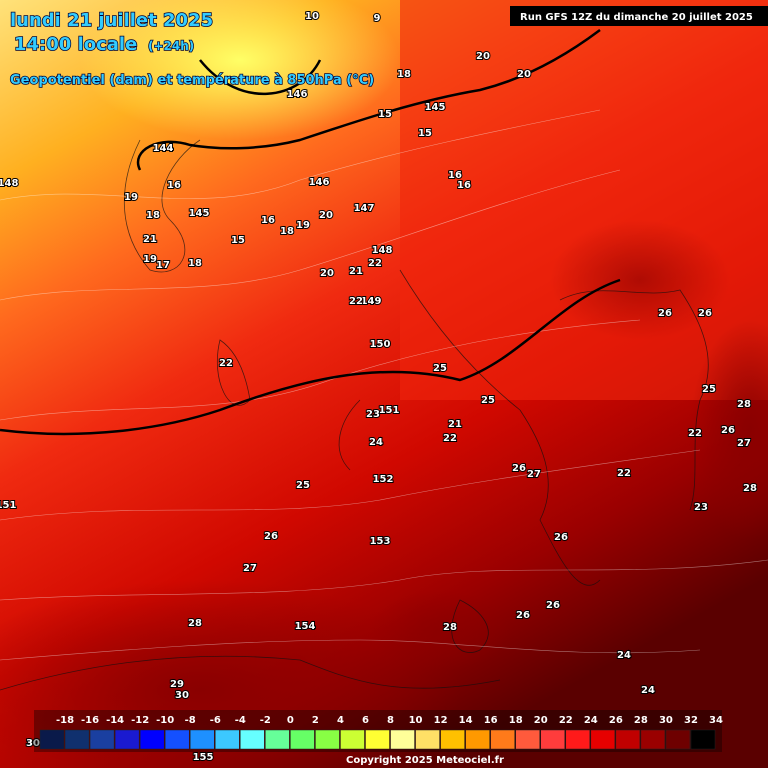 The height and width of the screenshot is (768, 768). Describe the element at coordinates (425, 133) in the screenshot. I see `temperature-label: 15` at that location.